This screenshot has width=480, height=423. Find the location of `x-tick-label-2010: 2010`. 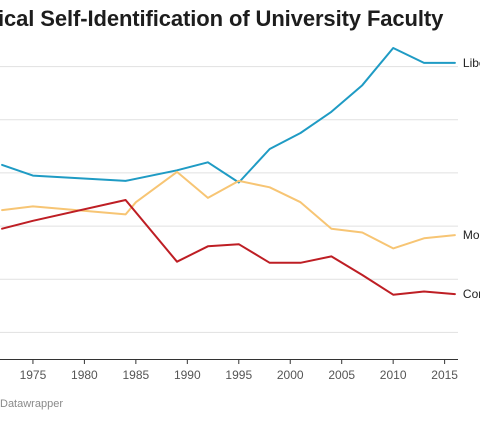

x-tick-label-2010: 2010 is located at coordinates (393, 375).